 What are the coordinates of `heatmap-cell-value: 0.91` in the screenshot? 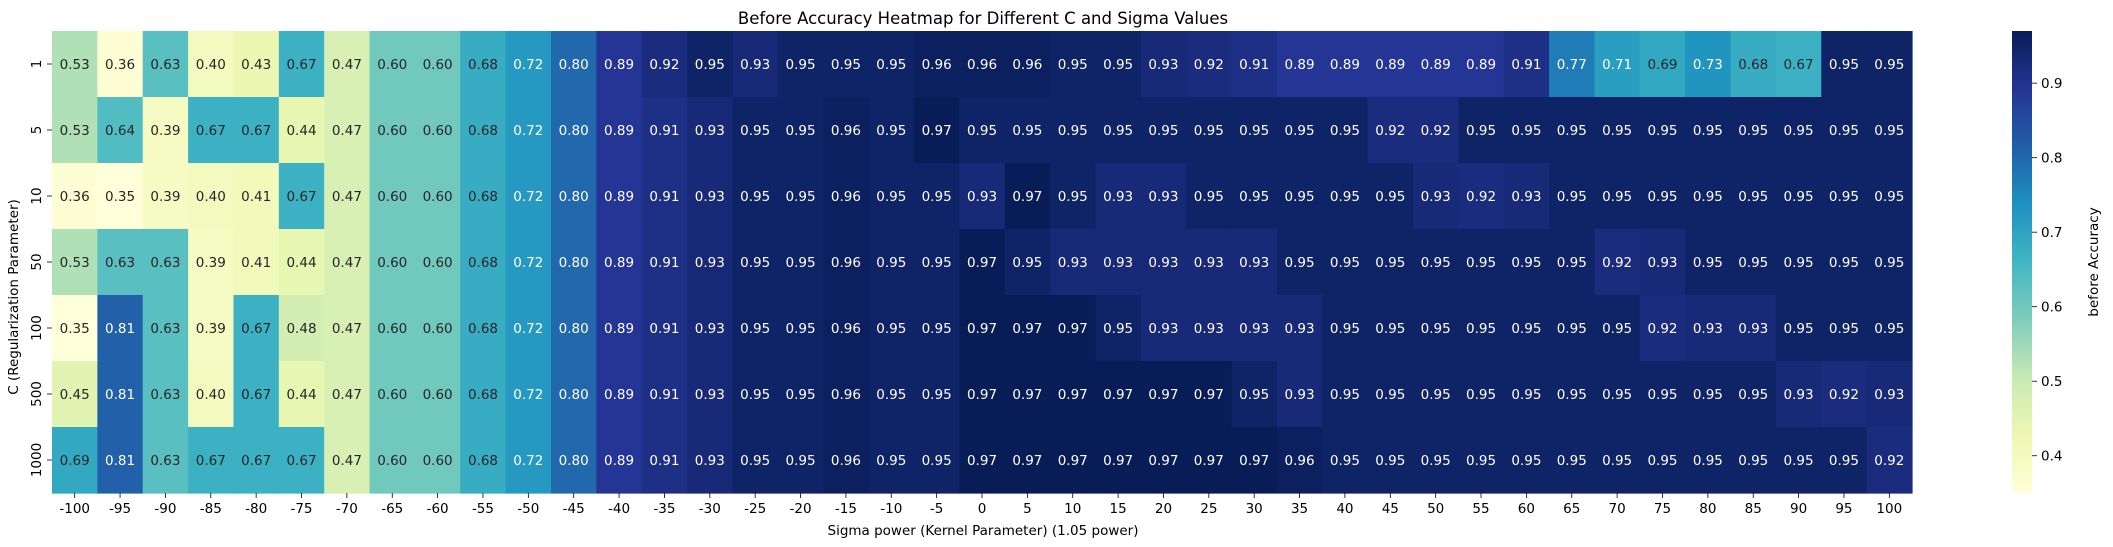 It's located at (664, 329).